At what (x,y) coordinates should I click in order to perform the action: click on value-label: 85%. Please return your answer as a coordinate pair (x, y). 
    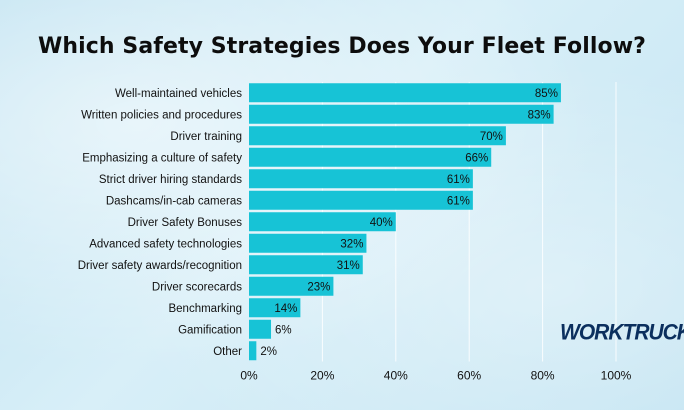
    Looking at the image, I should click on (546, 94).